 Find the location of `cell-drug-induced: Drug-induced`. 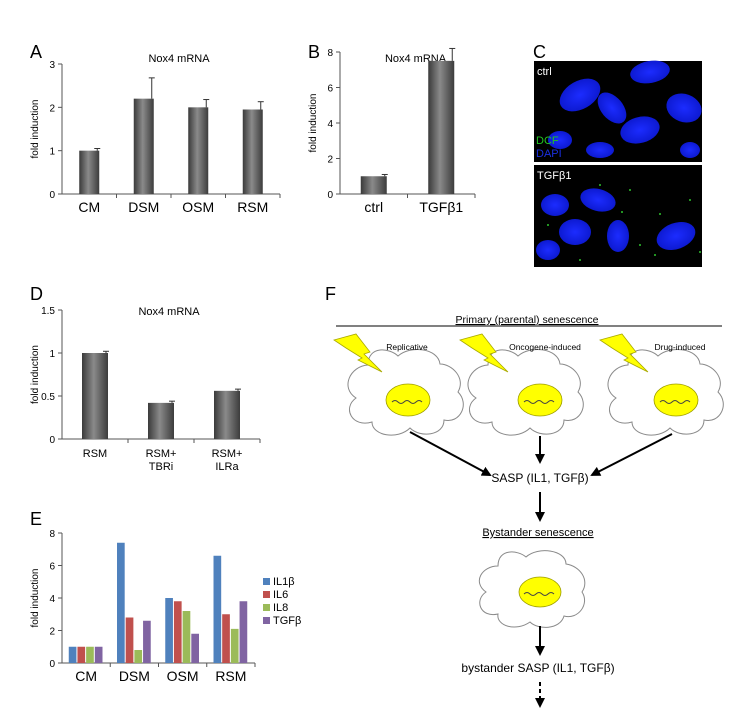

cell-drug-induced: Drug-induced is located at coordinates (661, 384).